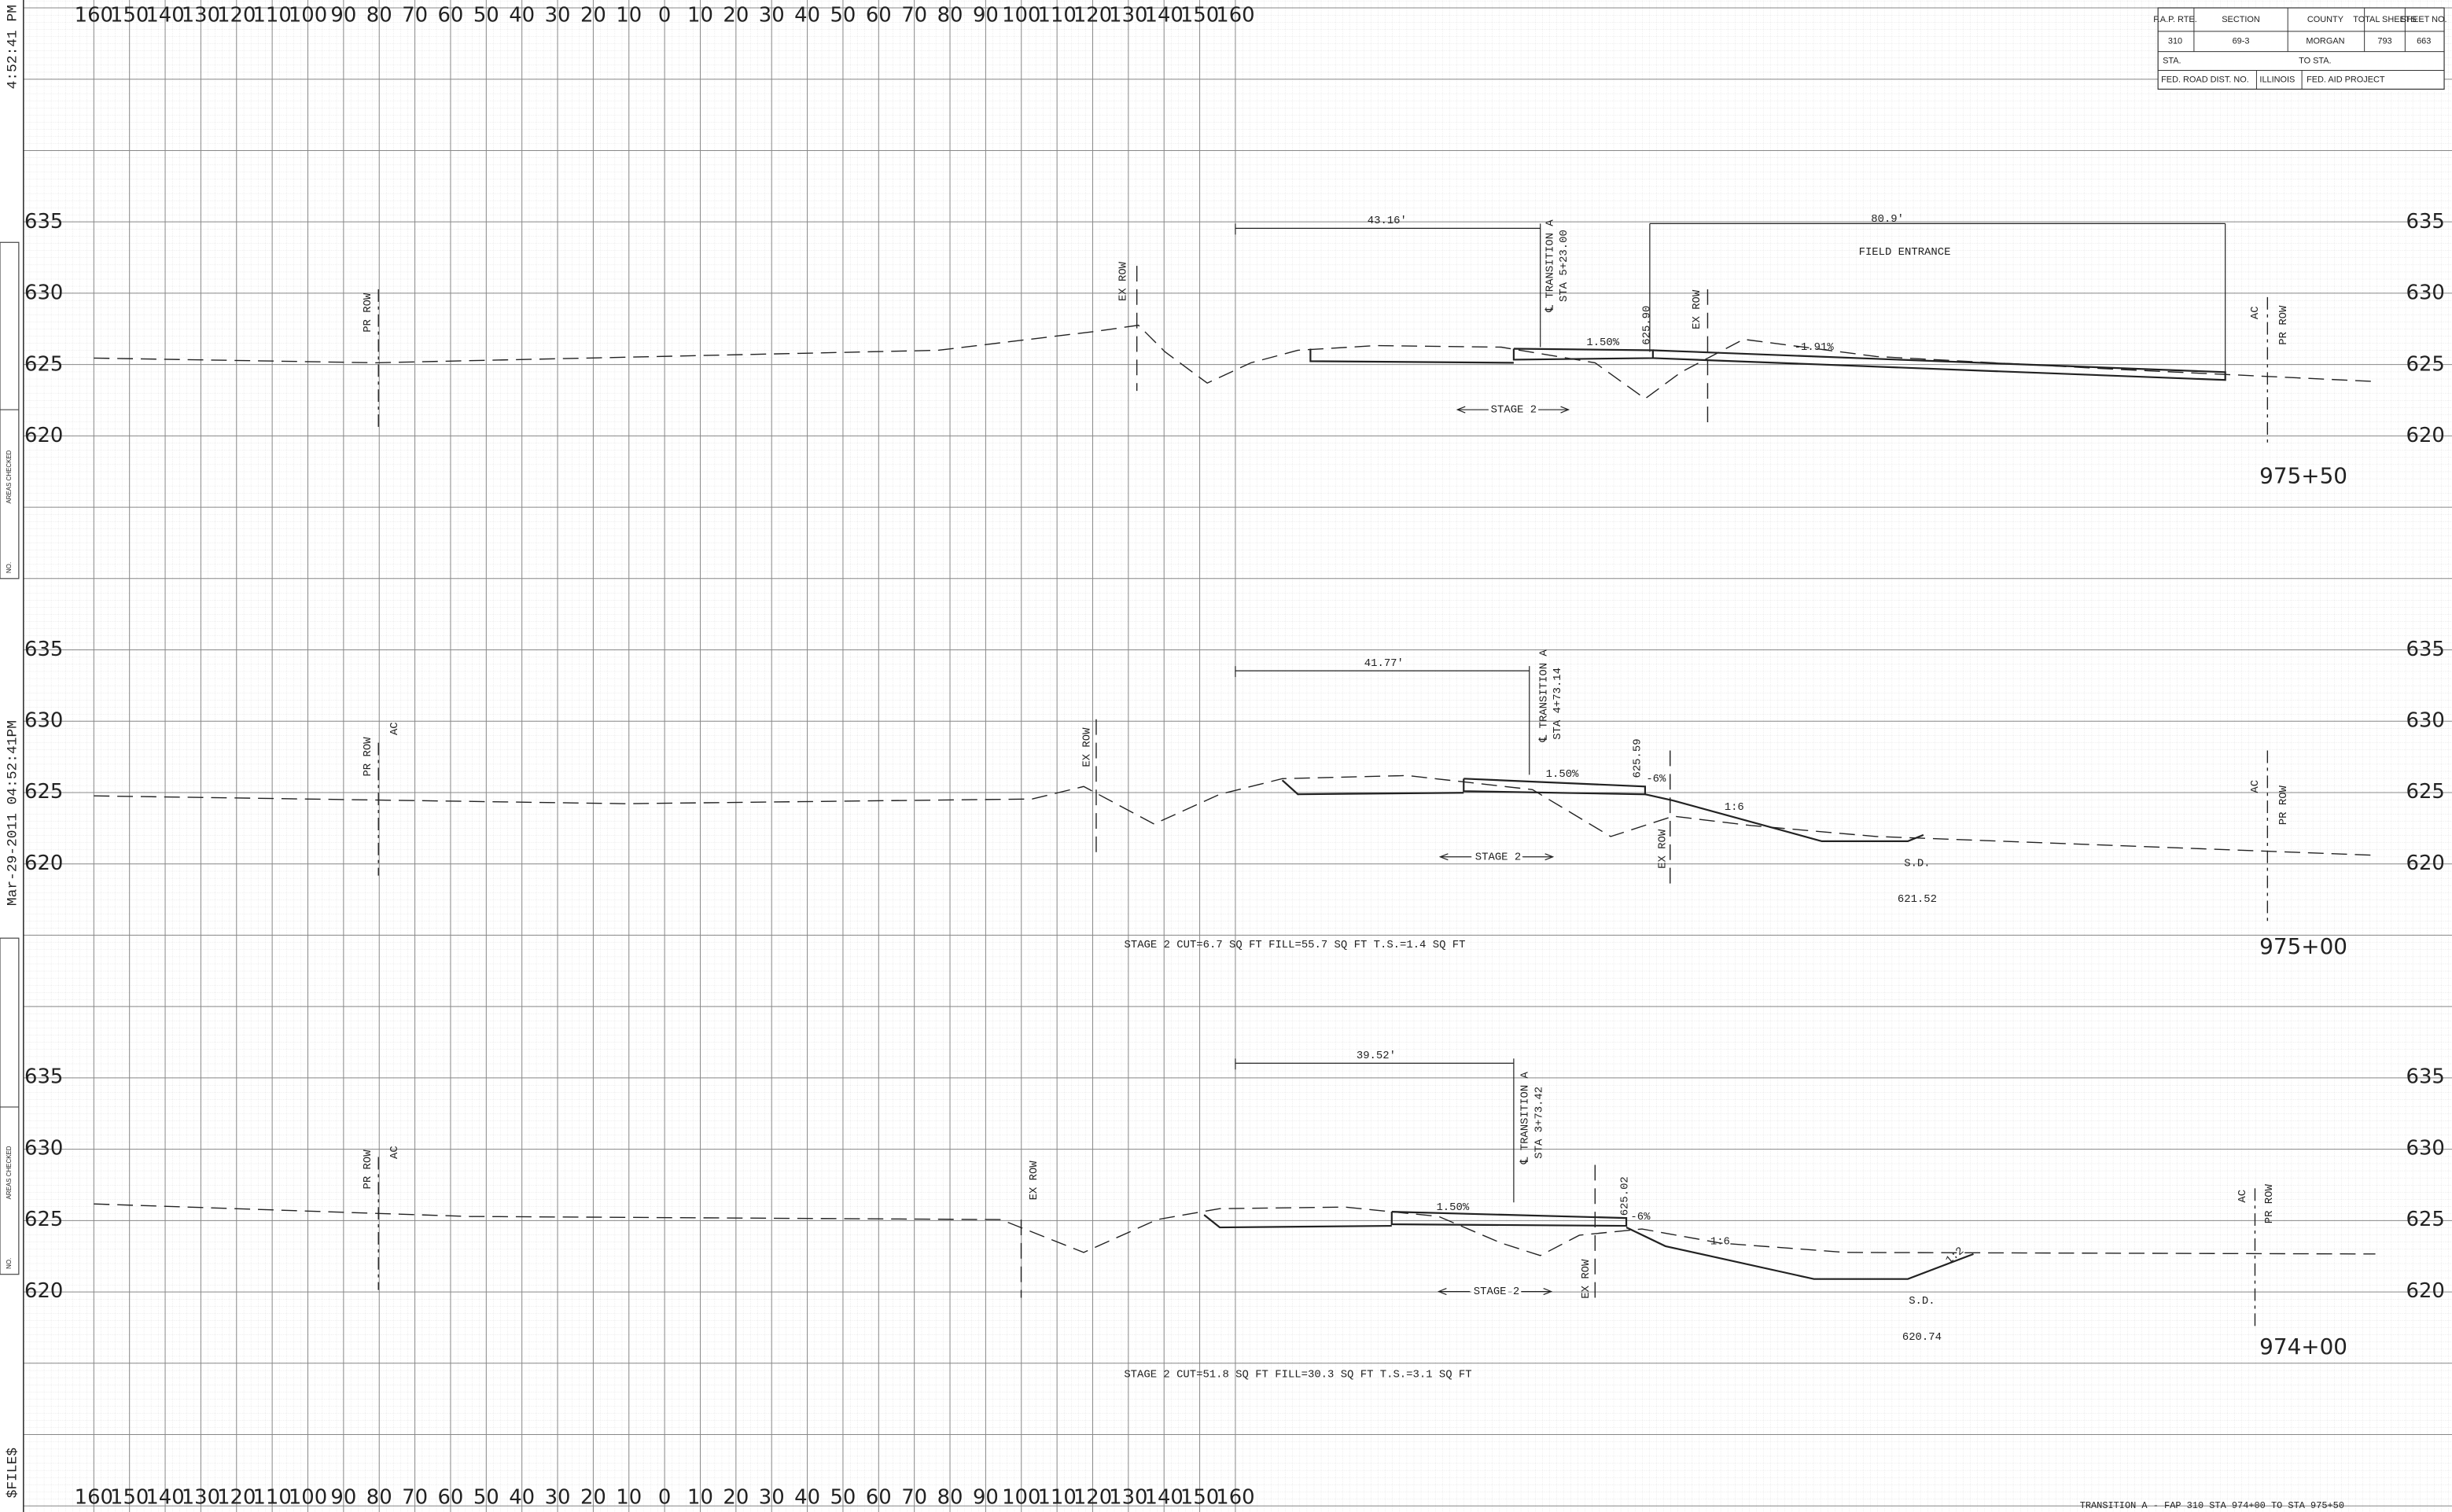  What do you see at coordinates (1638, 758) in the screenshot?
I see `section-label: 625.59` at bounding box center [1638, 758].